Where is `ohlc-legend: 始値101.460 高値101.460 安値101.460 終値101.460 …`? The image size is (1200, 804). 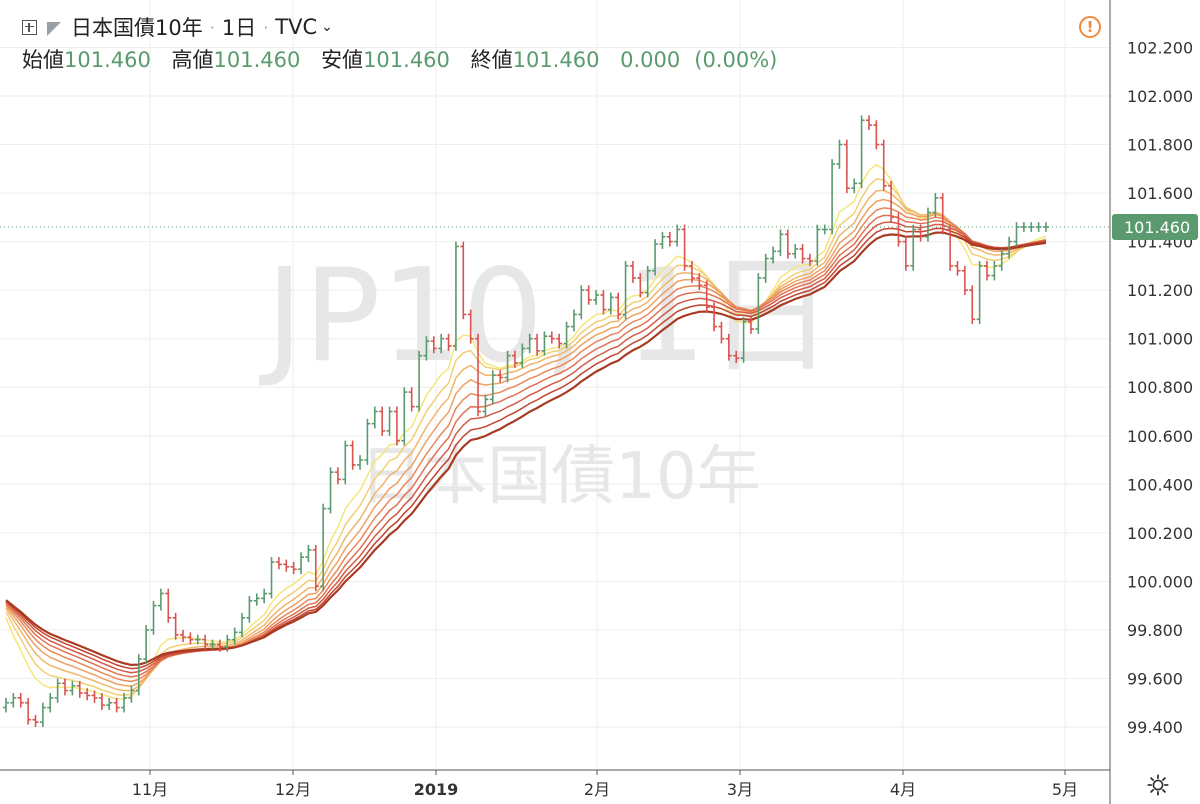 ohlc-legend: 始値101.460 高値101.460 安値101.460 終値101.460 … is located at coordinates (406, 59).